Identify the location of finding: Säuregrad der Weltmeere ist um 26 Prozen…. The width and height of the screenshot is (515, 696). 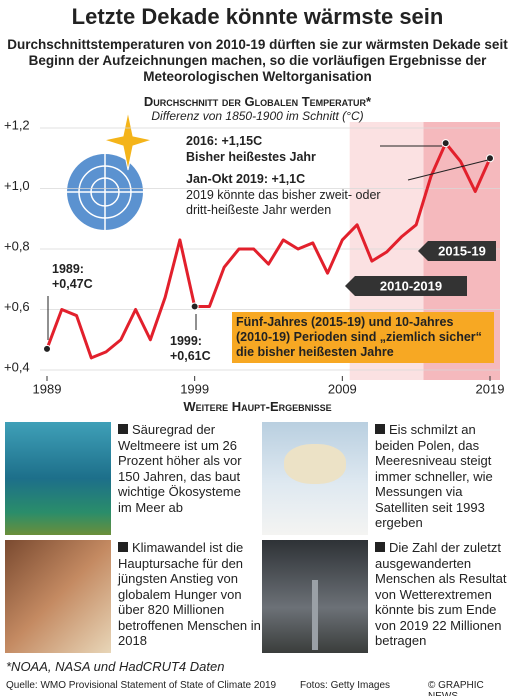
(188, 468).